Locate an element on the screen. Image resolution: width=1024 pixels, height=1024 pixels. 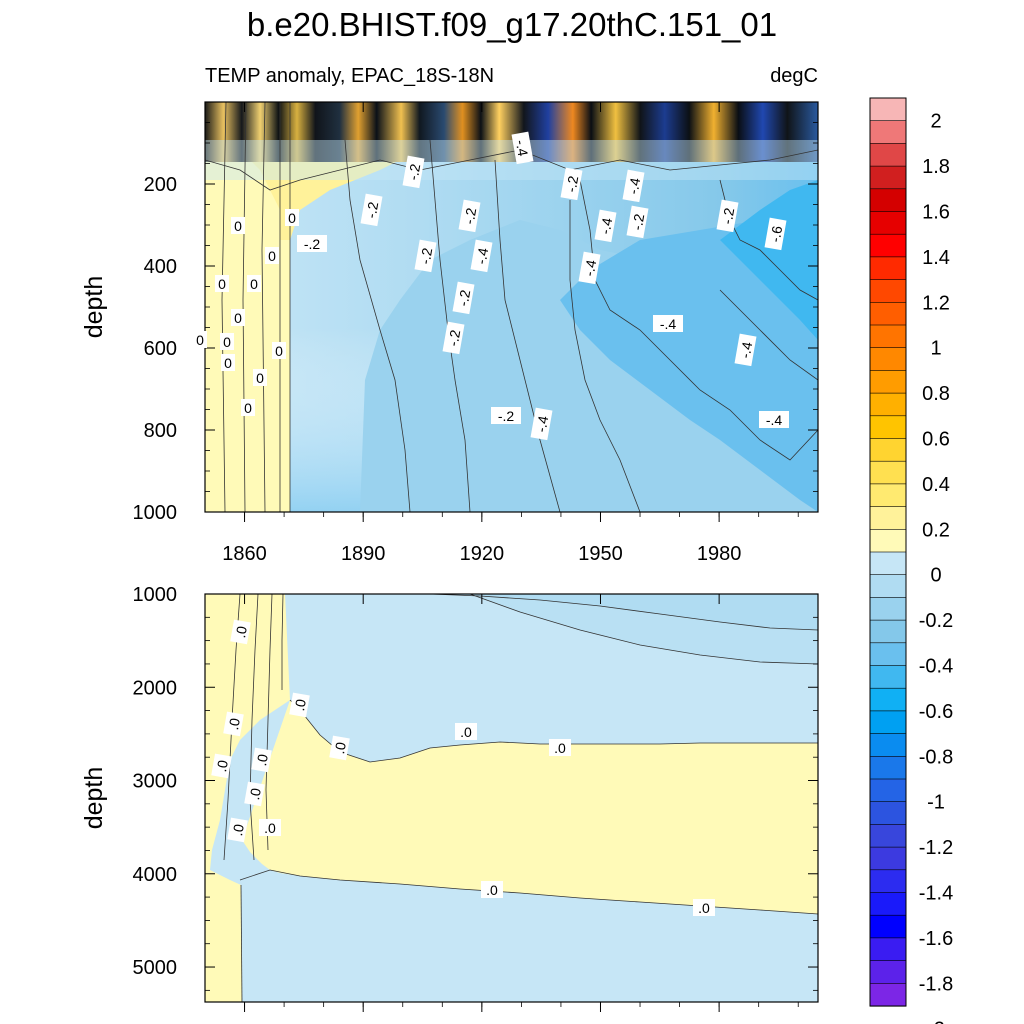
contour-label: -.6 is located at coordinates (775, 234).